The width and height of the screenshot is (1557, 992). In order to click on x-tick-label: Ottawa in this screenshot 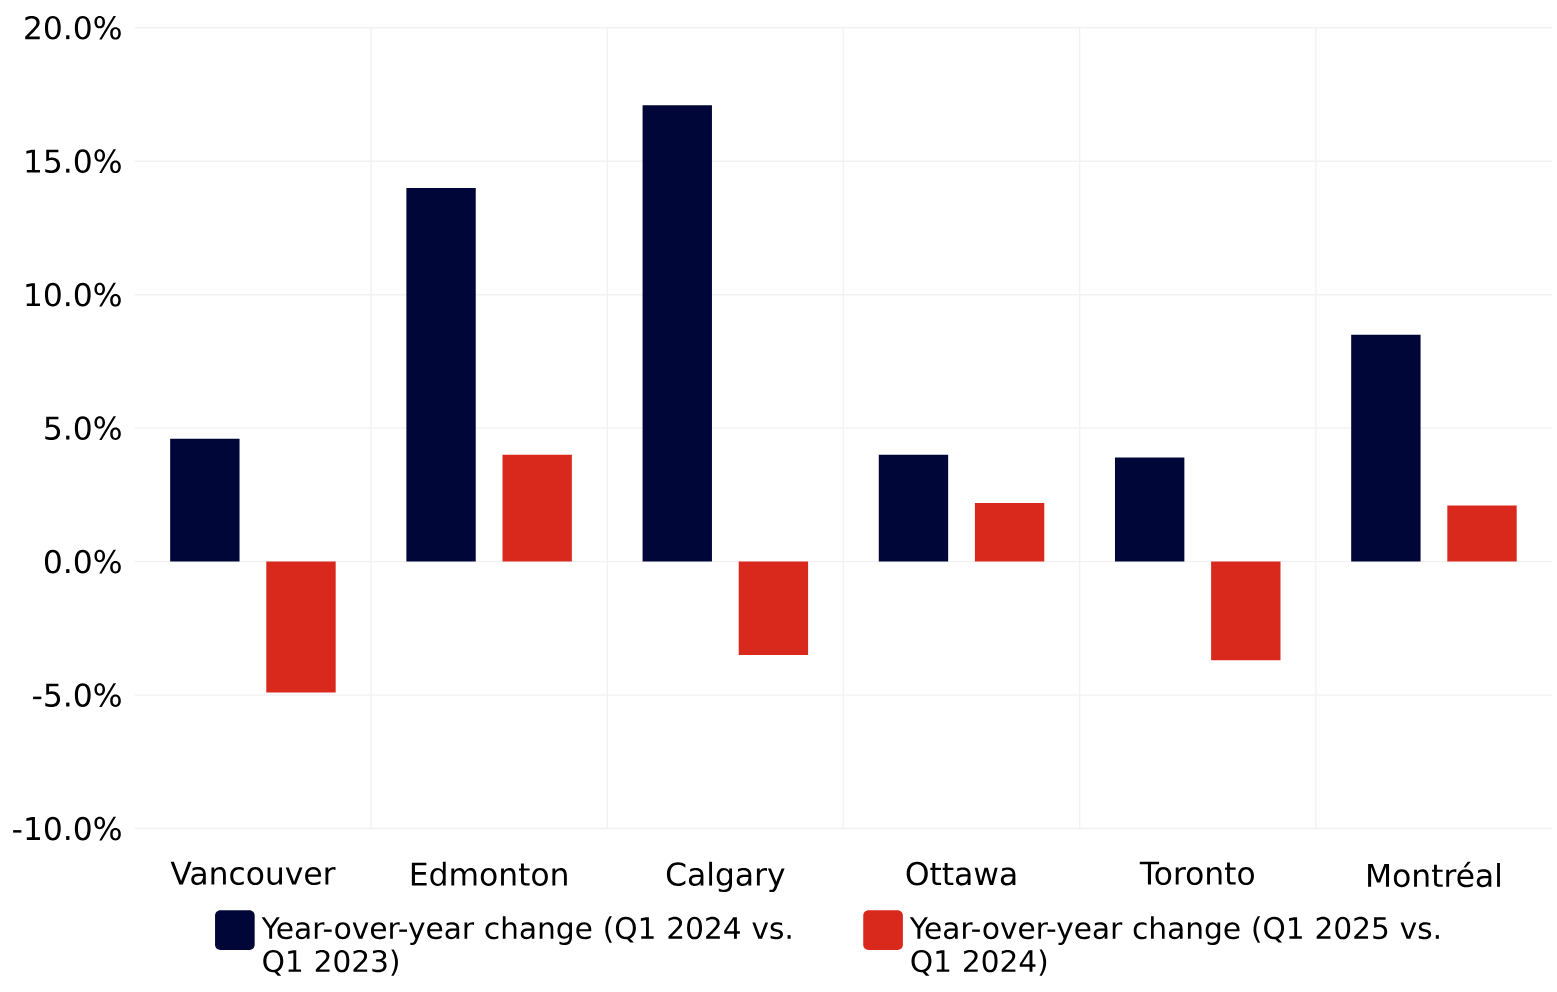, I will do `click(961, 873)`.